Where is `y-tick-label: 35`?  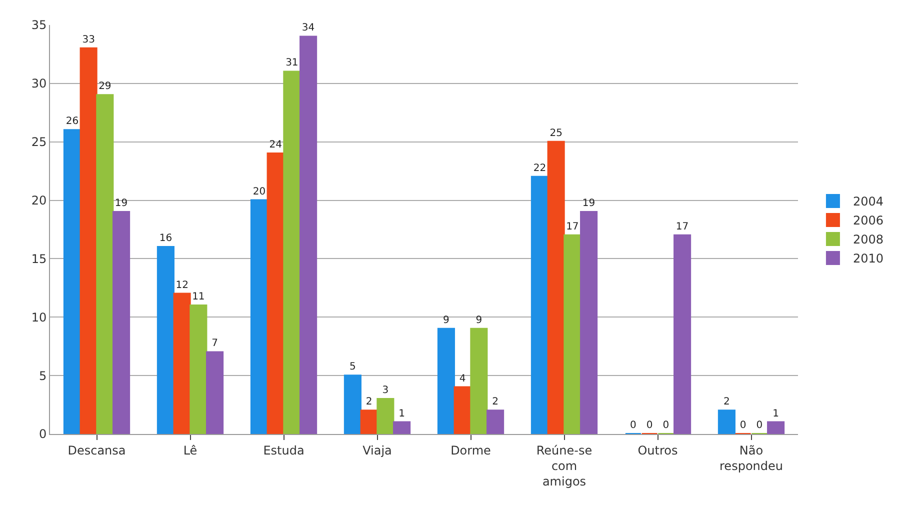
y-tick-label: 35 is located at coordinates (39, 25).